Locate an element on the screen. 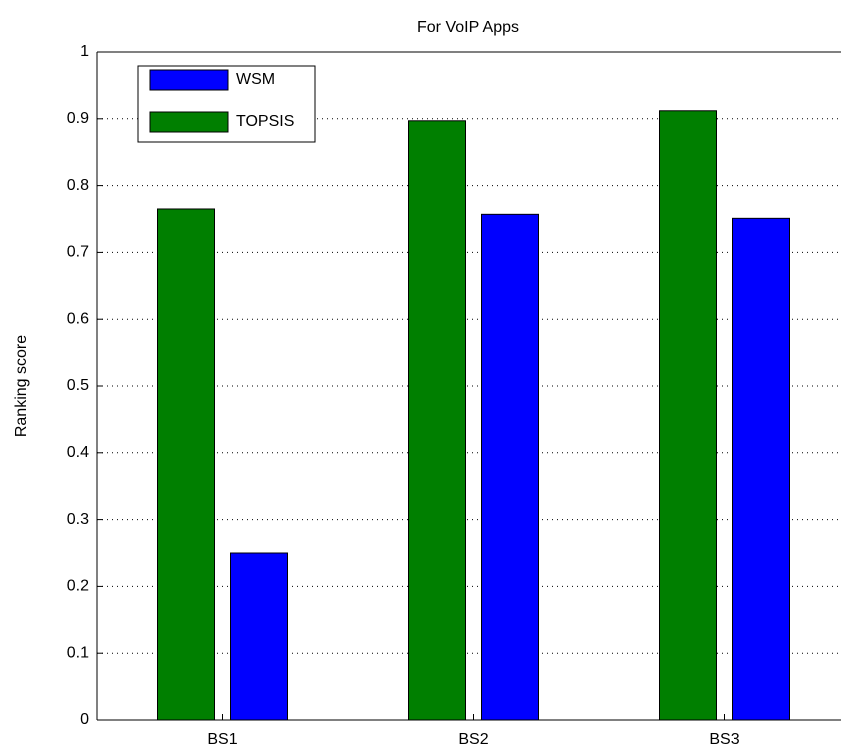  legend: WSM TOPSIS is located at coordinates (226, 104).